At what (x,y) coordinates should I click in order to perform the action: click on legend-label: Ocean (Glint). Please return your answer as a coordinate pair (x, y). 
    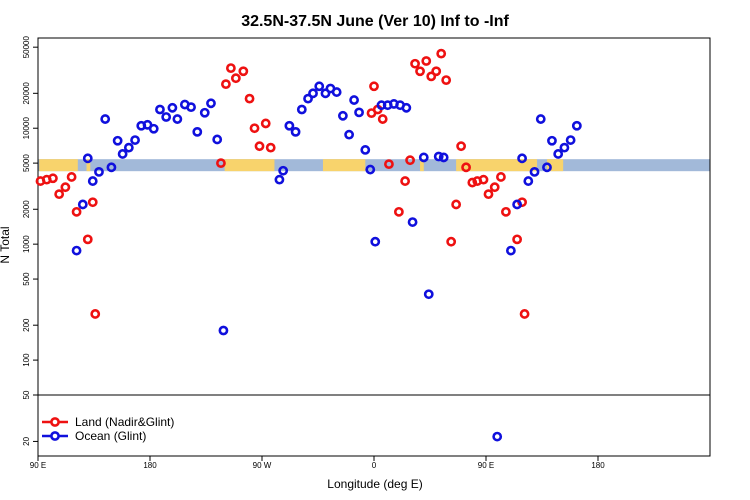
    Looking at the image, I should click on (110, 436).